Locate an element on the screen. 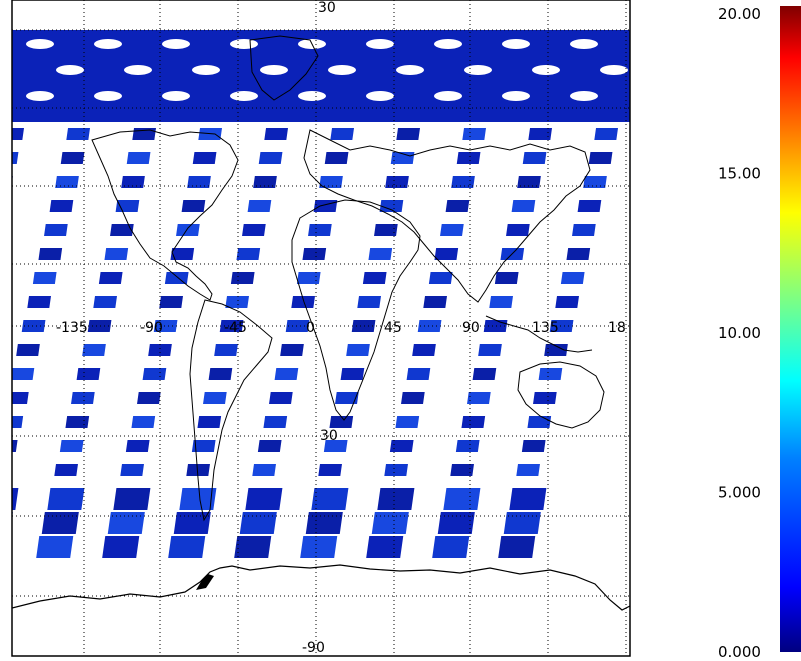  lon-label: 135 is located at coordinates (545, 328).